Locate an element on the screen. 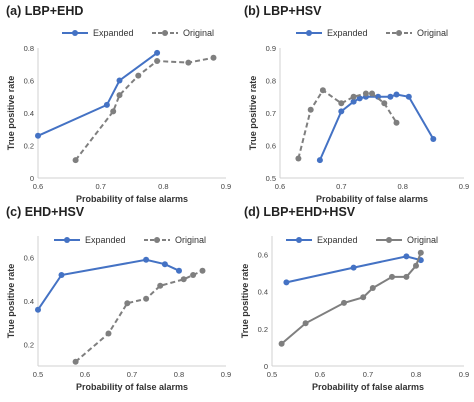 The image size is (474, 402). panel-title: (d) LBP+EHD+HSV is located at coordinates (300, 212).